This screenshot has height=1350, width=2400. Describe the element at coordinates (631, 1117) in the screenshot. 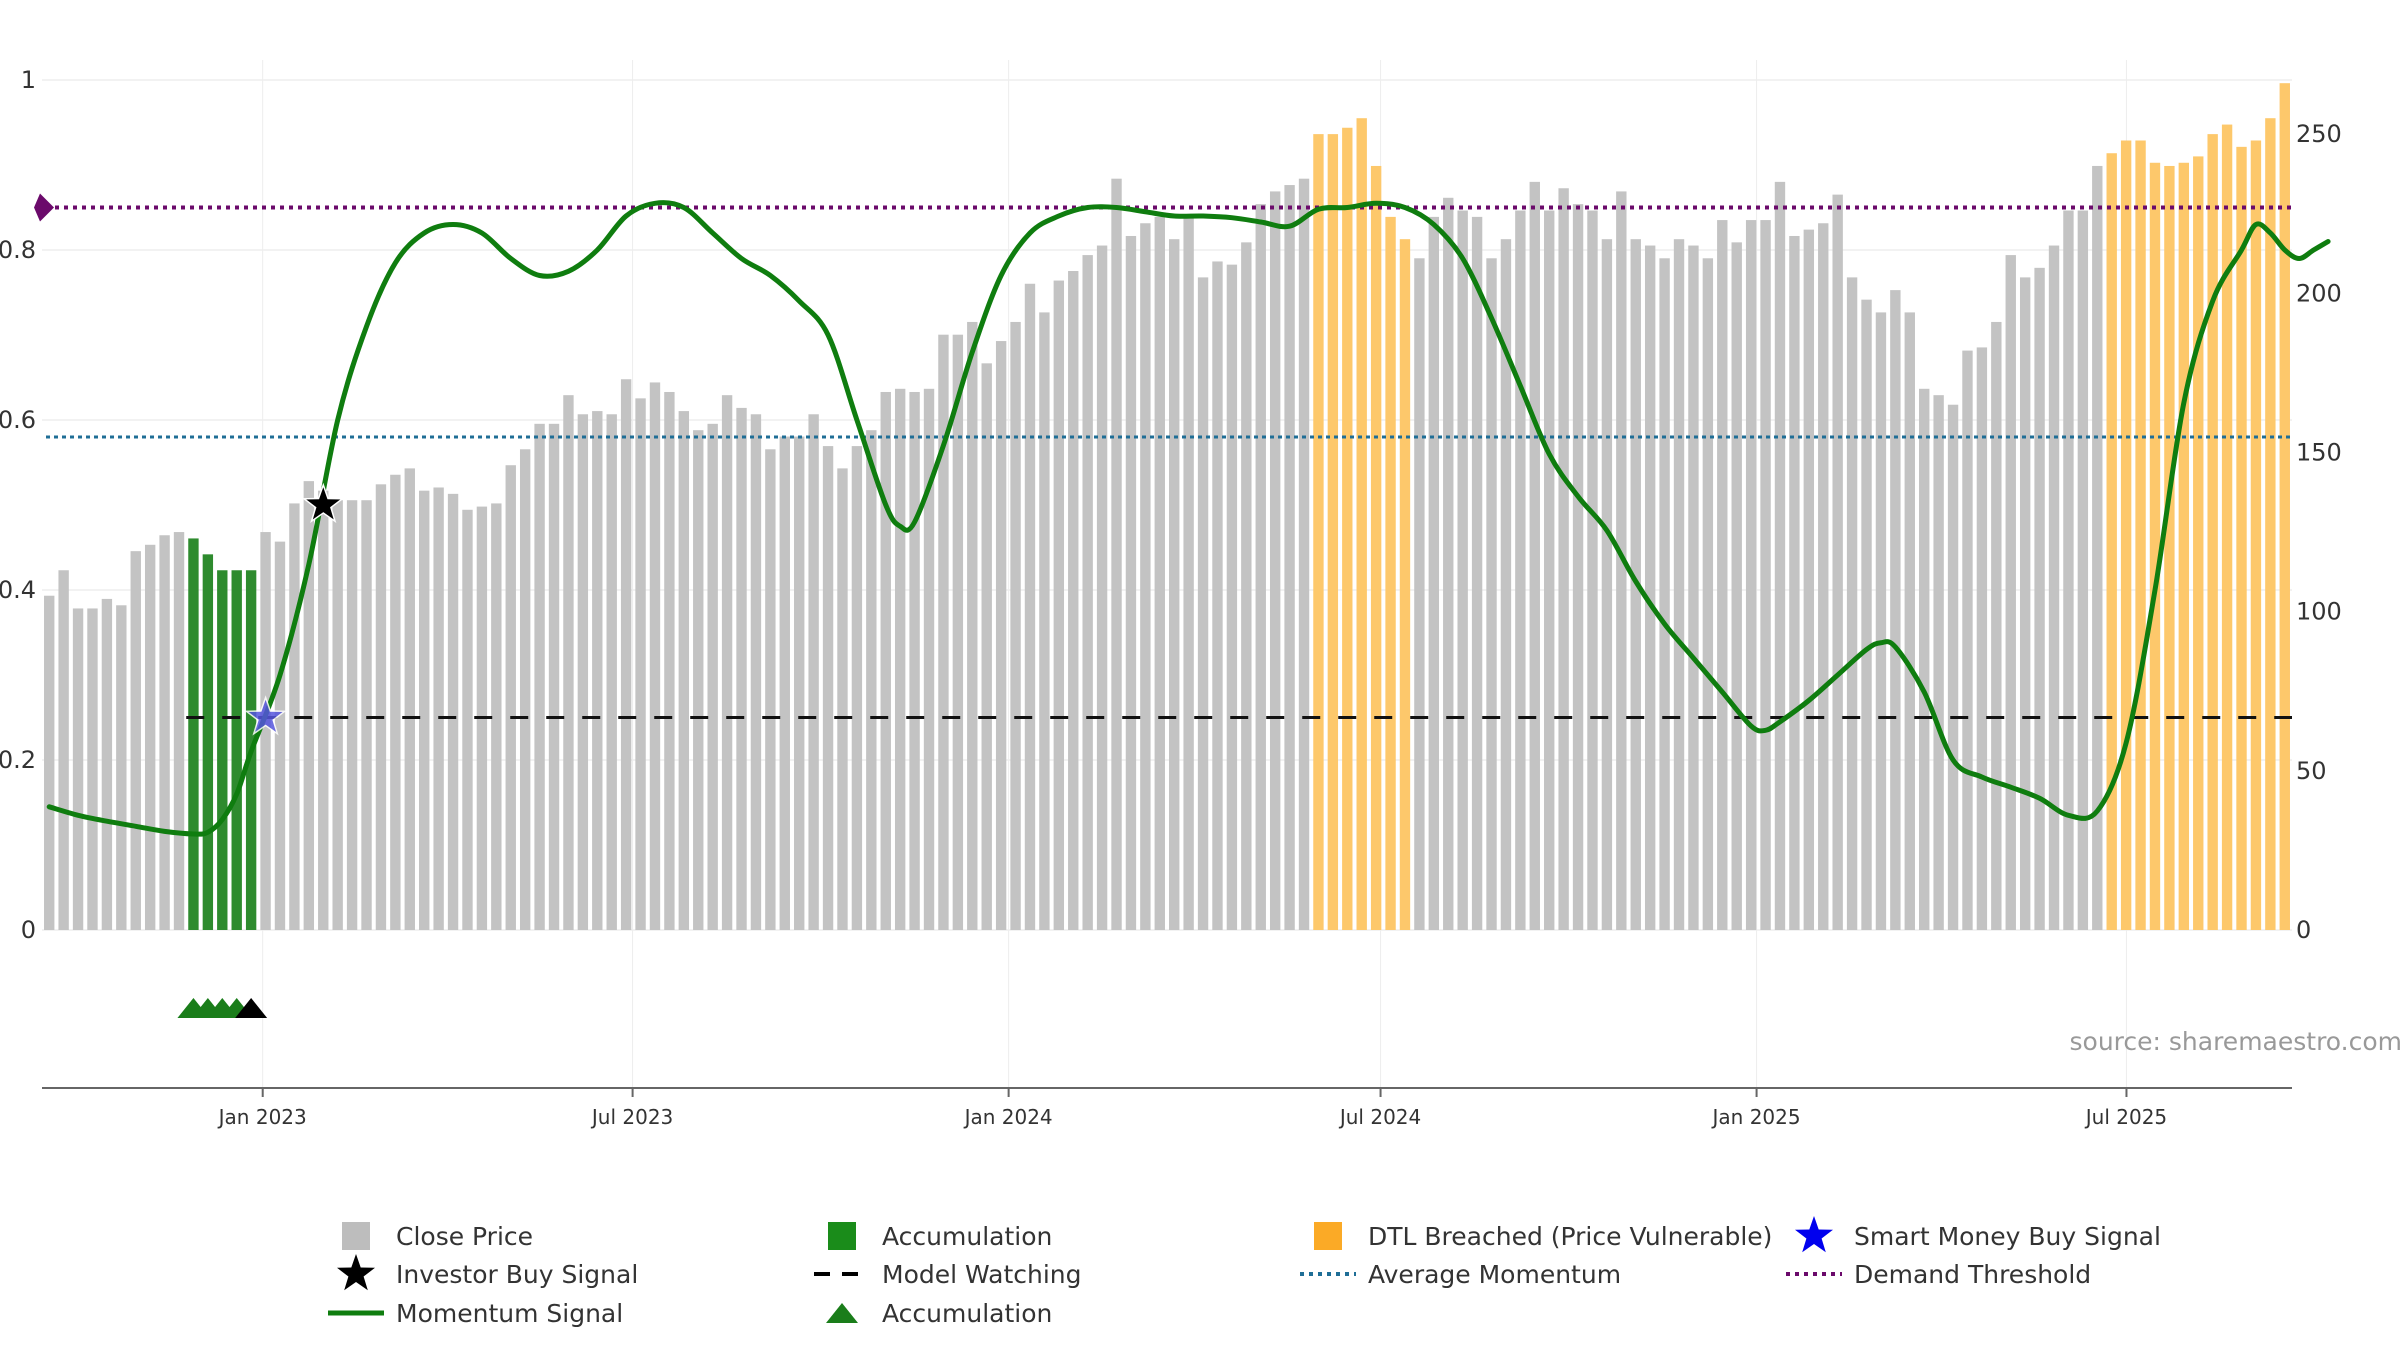

I see `x-tick-label: Jul 2023` at that location.